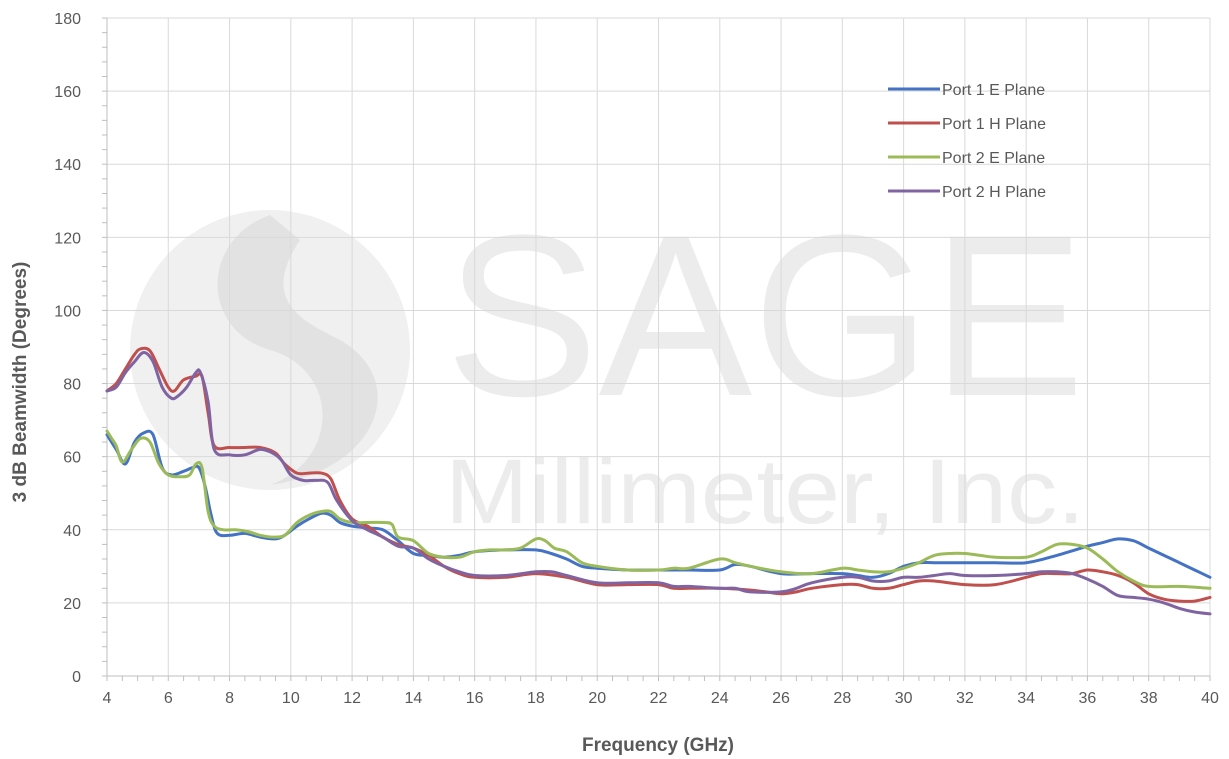 The height and width of the screenshot is (759, 1229). I want to click on y-tick-label: 80, so click(72, 385).